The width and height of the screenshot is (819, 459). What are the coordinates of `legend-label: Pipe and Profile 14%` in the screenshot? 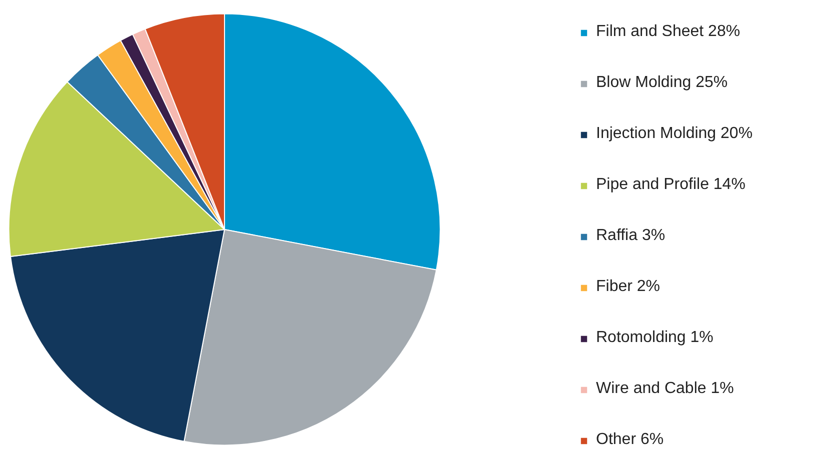 It's located at (671, 185).